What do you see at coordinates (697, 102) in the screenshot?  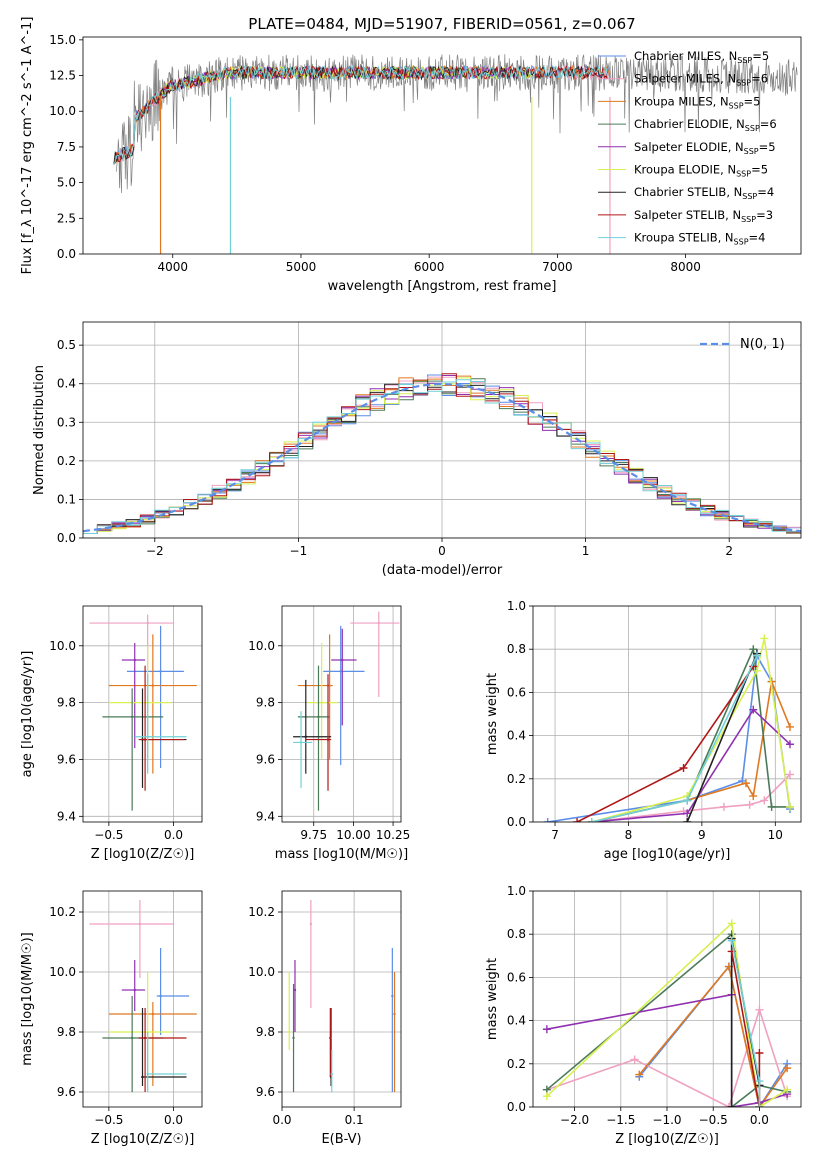 I see `legend-entry: Kroupa MILES, NSSP=5` at bounding box center [697, 102].